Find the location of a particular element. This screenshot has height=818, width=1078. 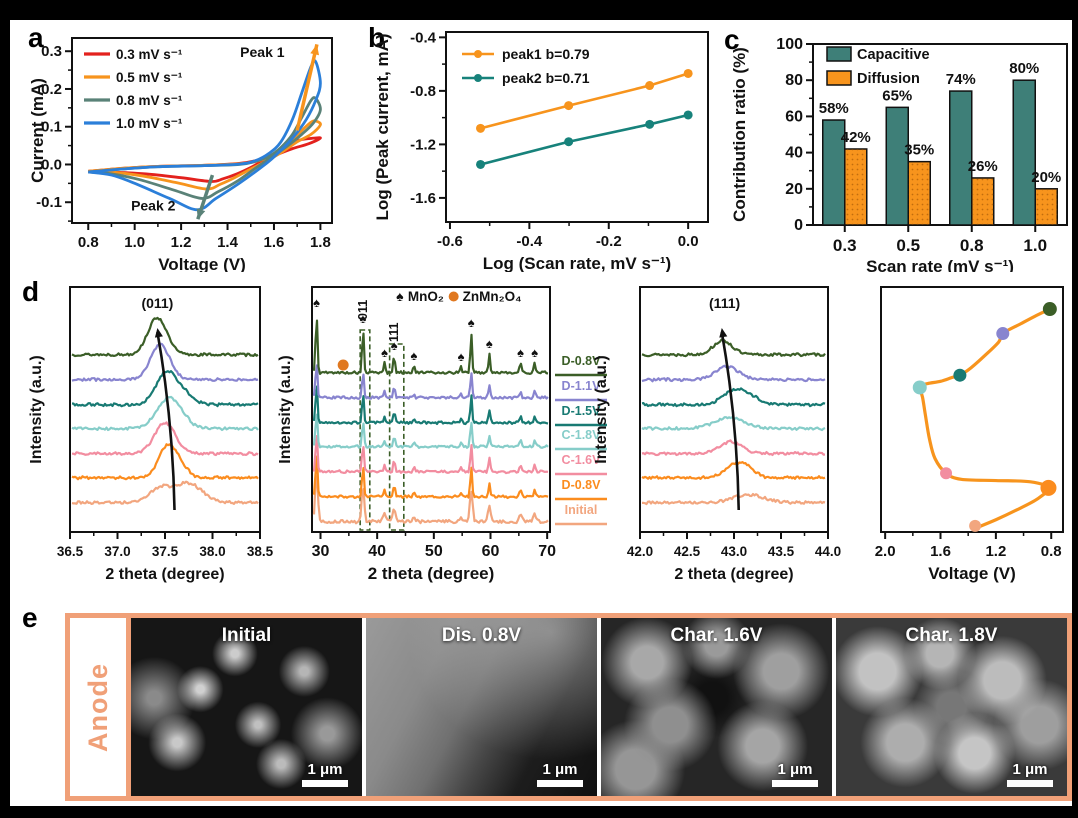

y-tick-label: -0.1 is located at coordinates (49, 202).